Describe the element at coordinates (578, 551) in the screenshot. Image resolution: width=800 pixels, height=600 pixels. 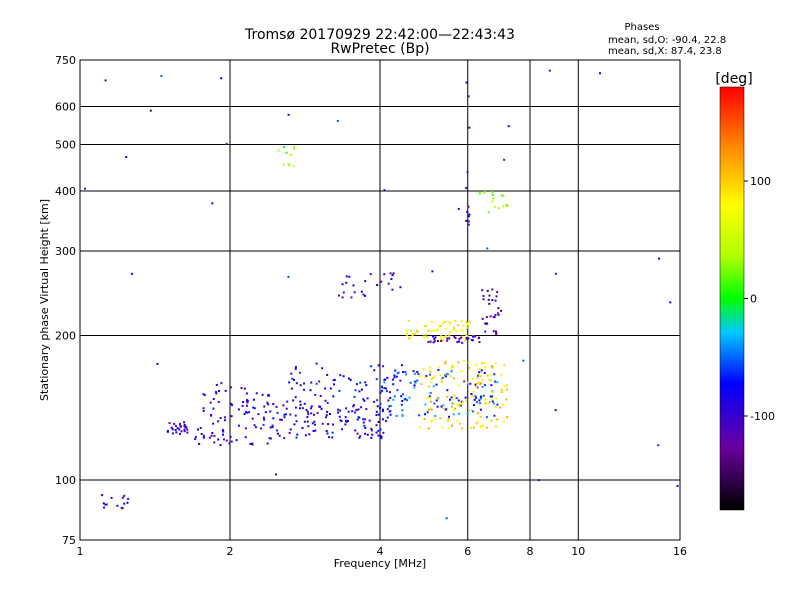
I see `x-tick-label: 10` at that location.